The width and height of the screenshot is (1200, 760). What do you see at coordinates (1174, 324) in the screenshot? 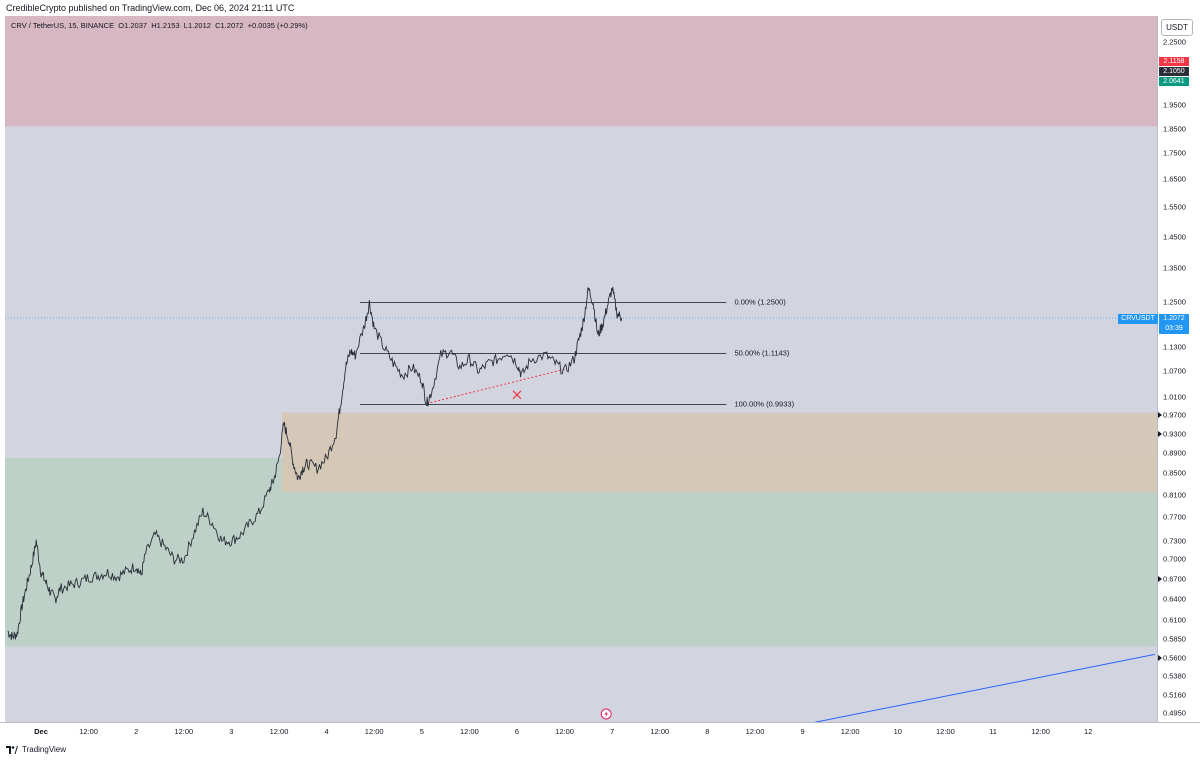
I see `last-price-badge: 1.2072 03:39` at bounding box center [1174, 324].